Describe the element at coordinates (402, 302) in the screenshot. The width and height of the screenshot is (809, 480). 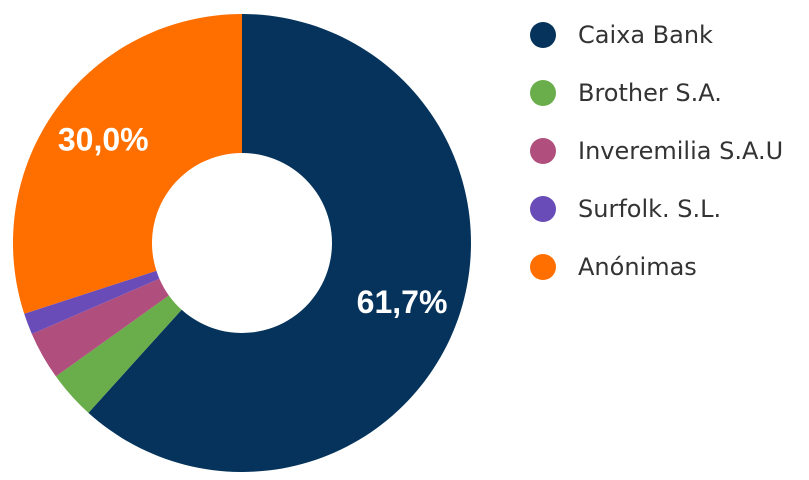
I see `data-label-caixa-bank: 61,7%` at that location.